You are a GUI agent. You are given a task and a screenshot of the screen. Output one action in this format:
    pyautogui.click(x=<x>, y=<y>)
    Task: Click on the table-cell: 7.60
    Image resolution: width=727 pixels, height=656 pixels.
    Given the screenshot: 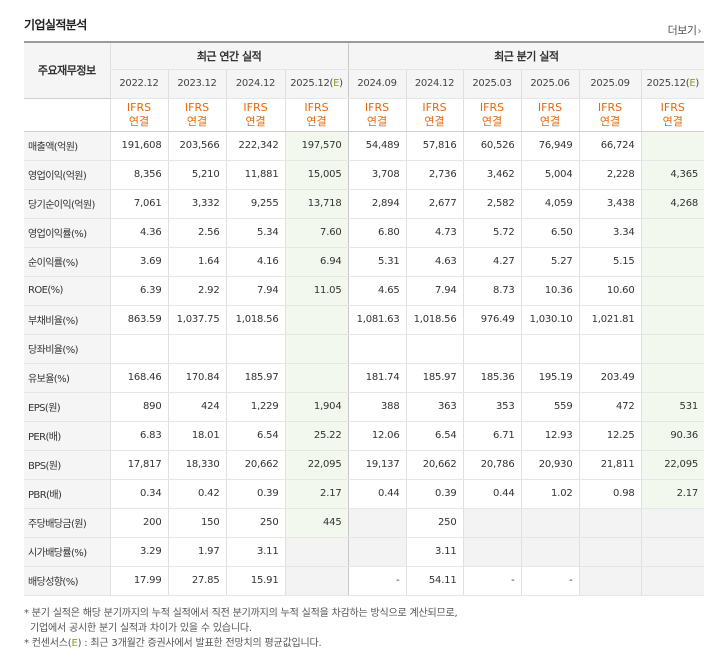 What is the action you would take?
    pyautogui.click(x=316, y=233)
    